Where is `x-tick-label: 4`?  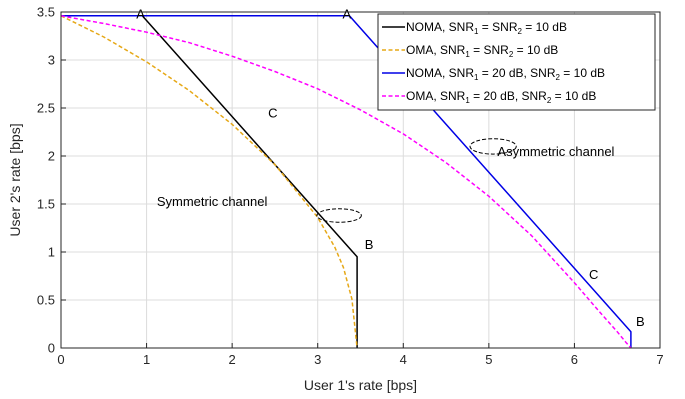
x-tick-label: 4 is located at coordinates (403, 359).